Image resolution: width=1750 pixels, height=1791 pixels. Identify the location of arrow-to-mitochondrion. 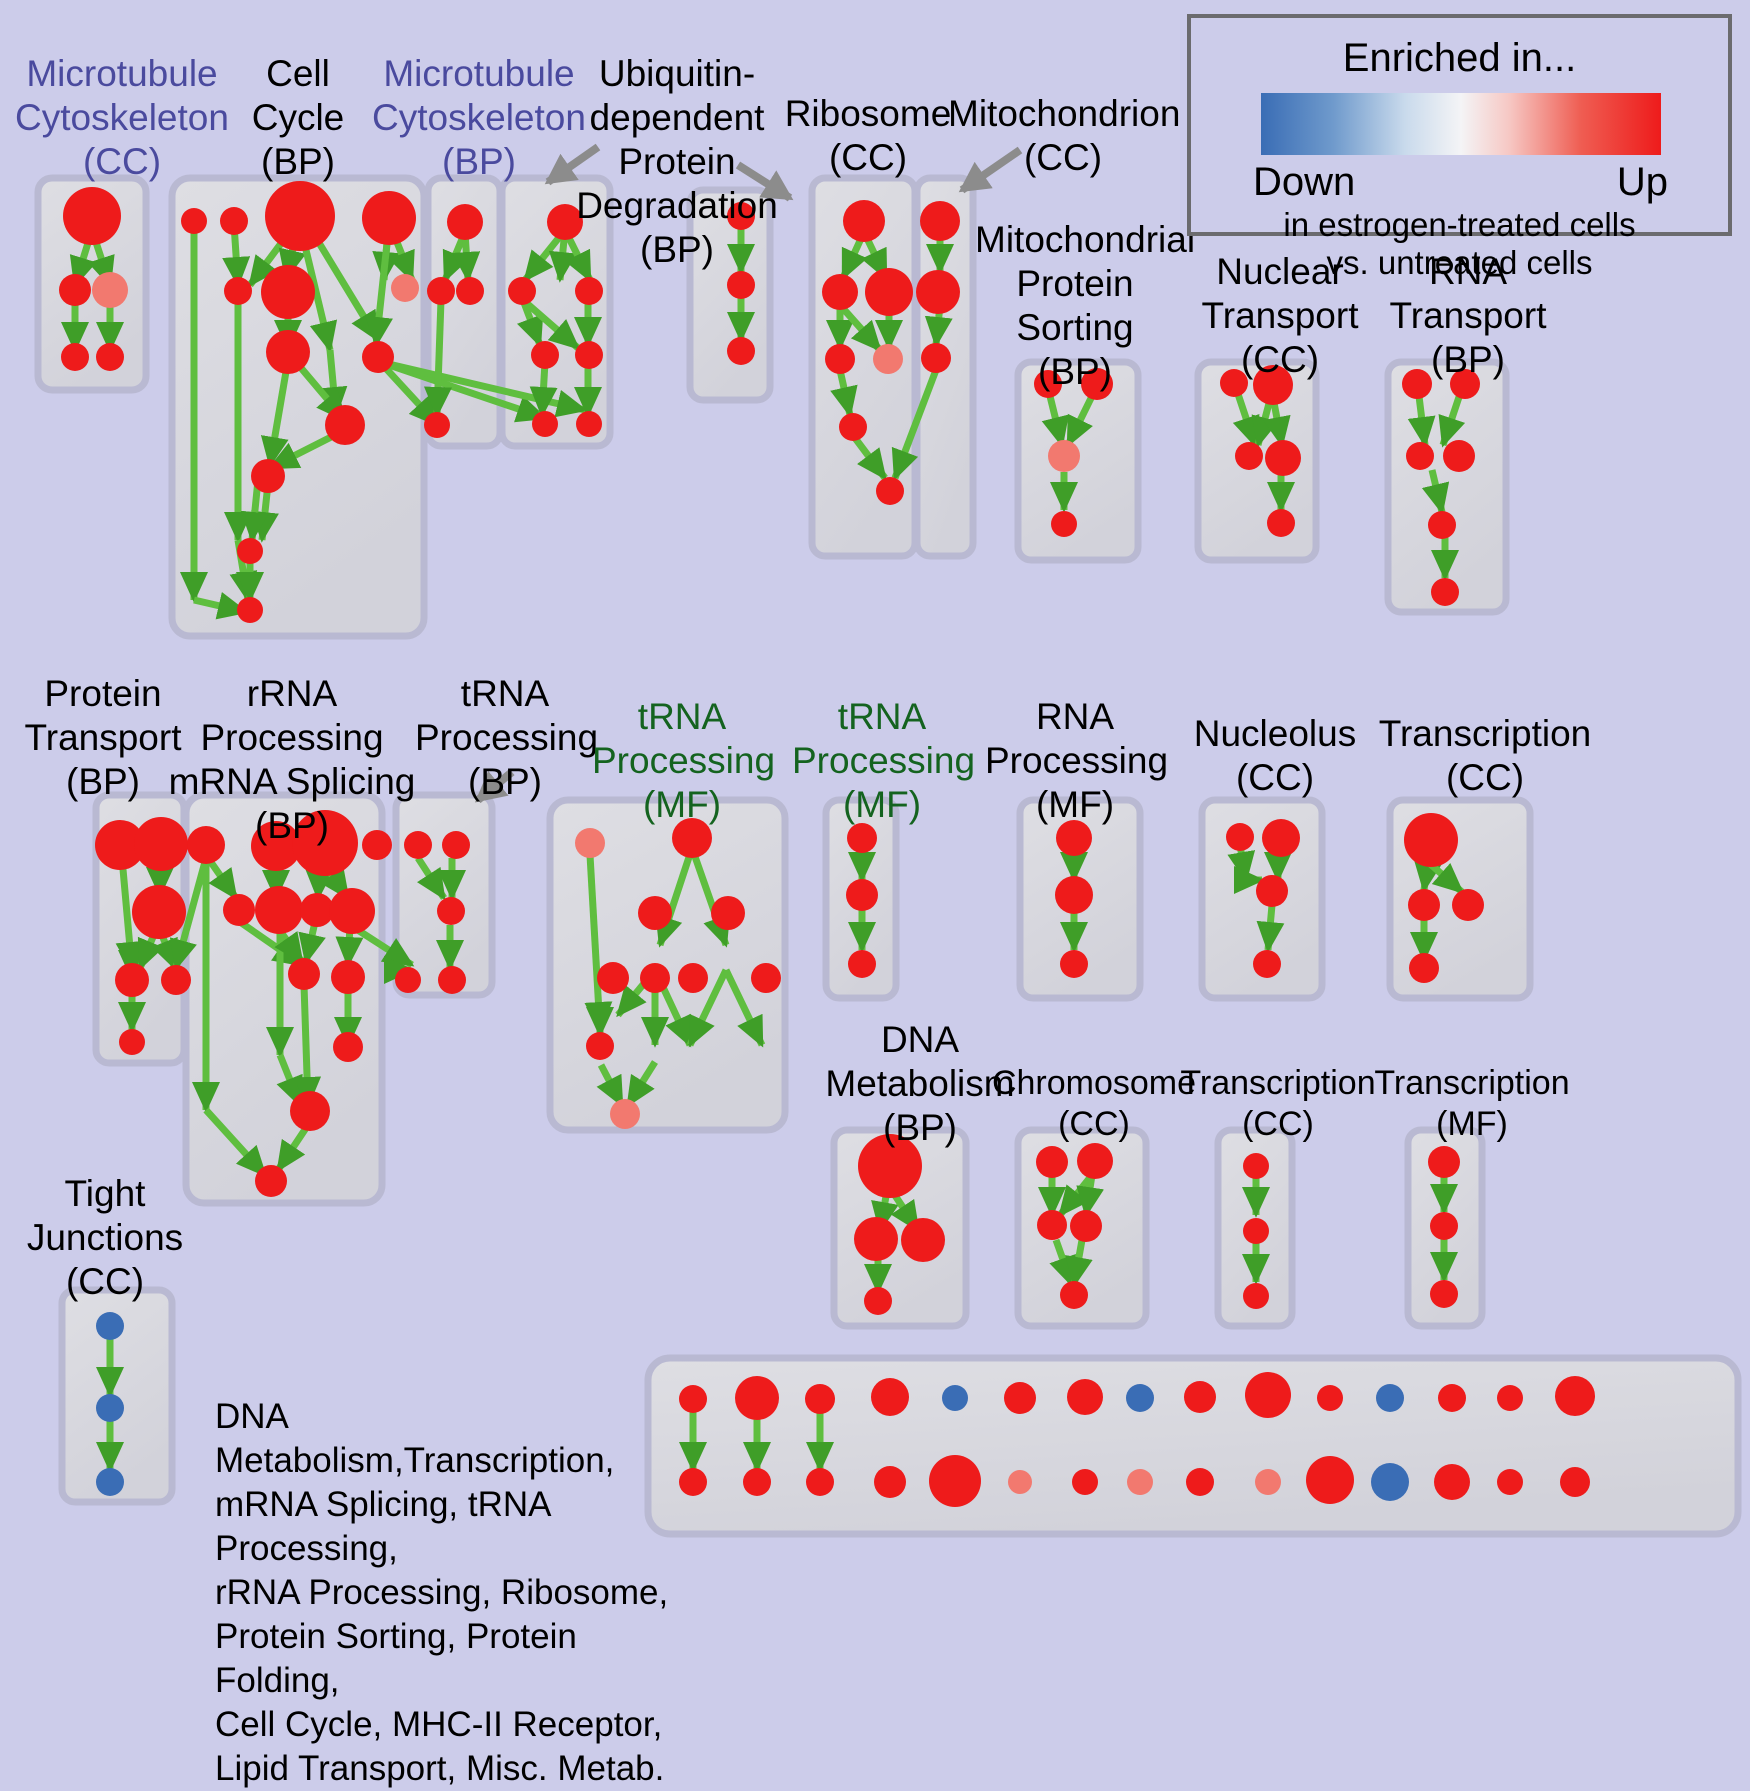
(990, 170).